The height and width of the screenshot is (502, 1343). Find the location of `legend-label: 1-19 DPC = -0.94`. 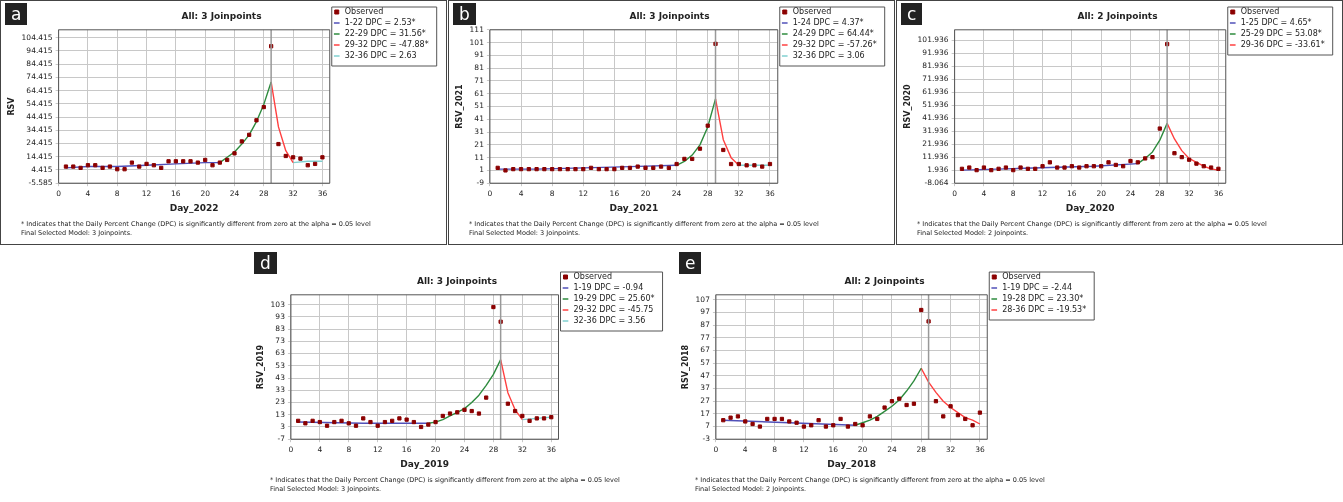

legend-label: 1-19 DPC = -0.94 is located at coordinates (608, 288).